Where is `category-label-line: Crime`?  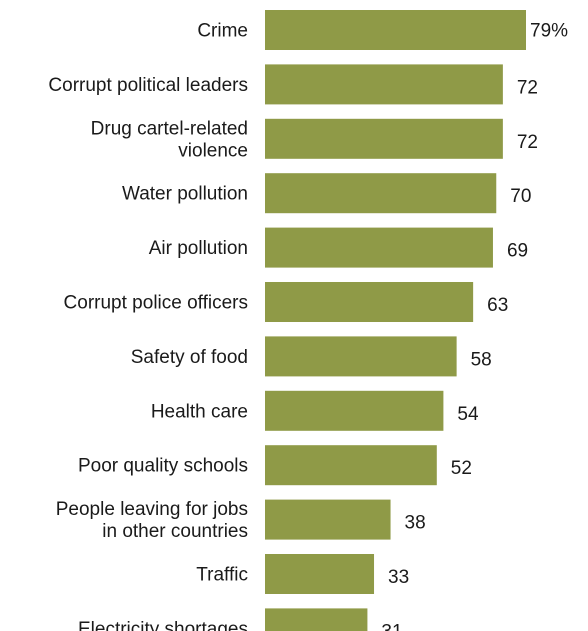
category-label-line: Crime is located at coordinates (222, 31).